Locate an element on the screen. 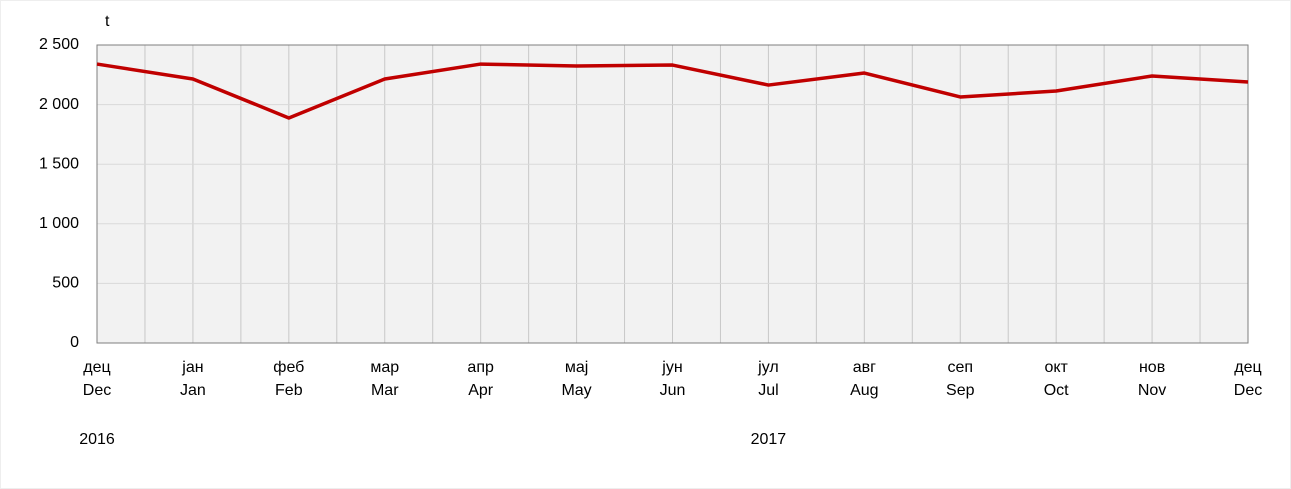  y-tick-label: 1 000 is located at coordinates (59, 223).